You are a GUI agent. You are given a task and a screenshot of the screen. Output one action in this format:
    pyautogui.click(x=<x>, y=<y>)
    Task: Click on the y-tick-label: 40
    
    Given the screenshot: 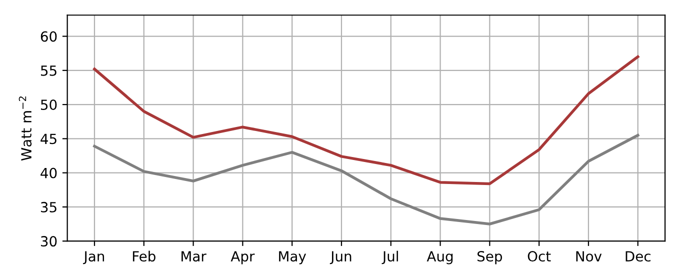 What is the action you would take?
    pyautogui.click(x=48, y=173)
    